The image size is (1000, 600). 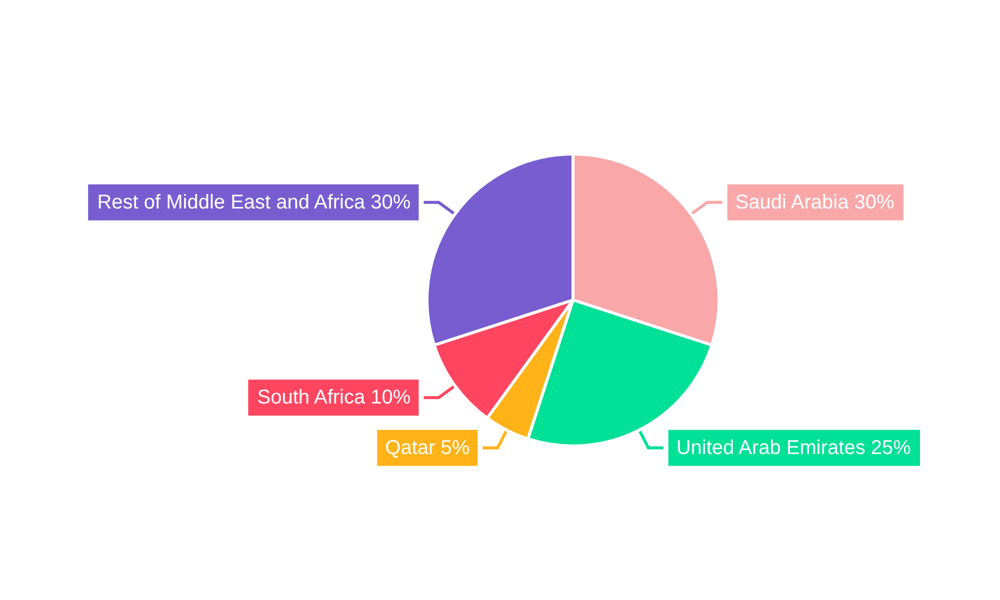 What do you see at coordinates (334, 397) in the screenshot?
I see `slice-label: South Africa 10%` at bounding box center [334, 397].